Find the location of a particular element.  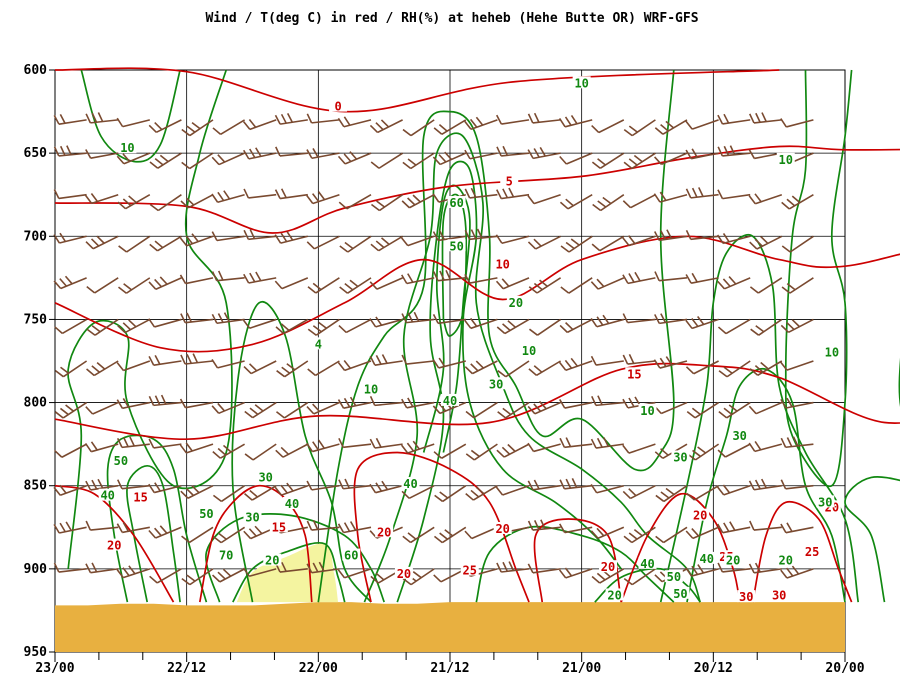

rh-label: 60 is located at coordinates (456, 203).